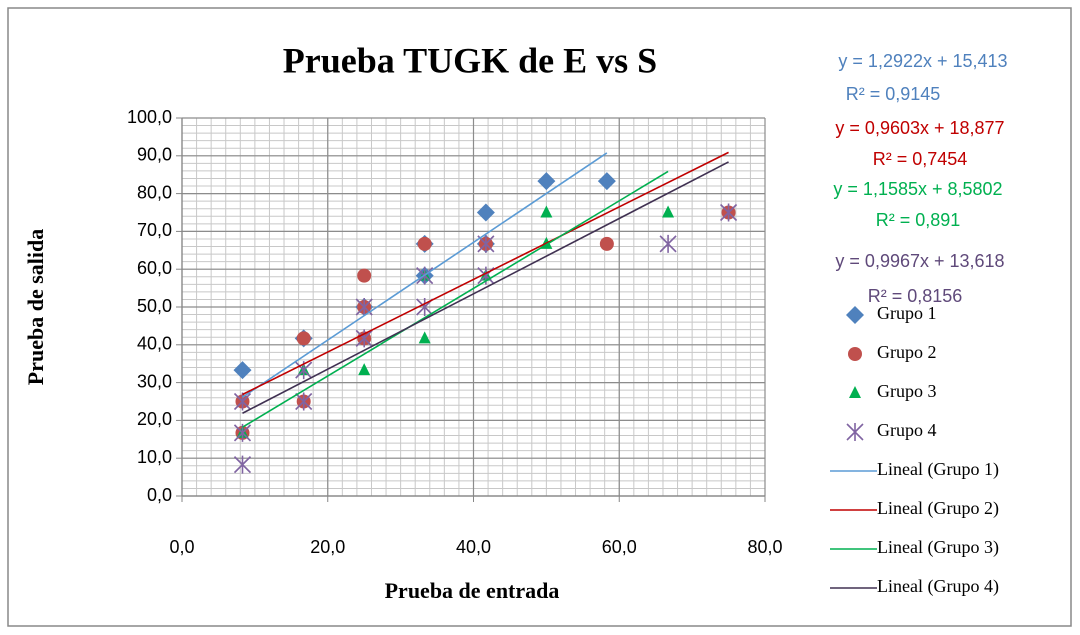  I want to click on legend-label: Lineal (Grupo 1), so click(938, 469).